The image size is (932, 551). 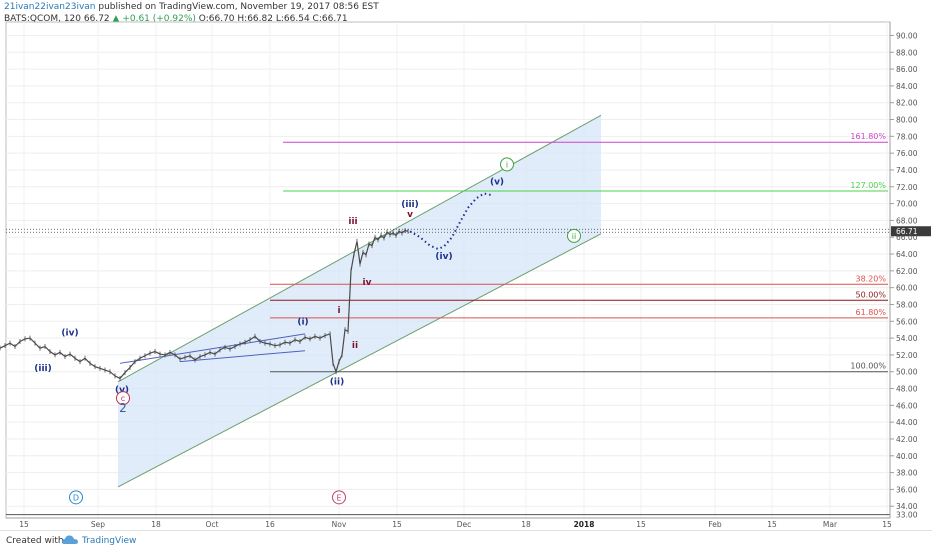 I want to click on fib-label: 61.80%, so click(x=870, y=312).